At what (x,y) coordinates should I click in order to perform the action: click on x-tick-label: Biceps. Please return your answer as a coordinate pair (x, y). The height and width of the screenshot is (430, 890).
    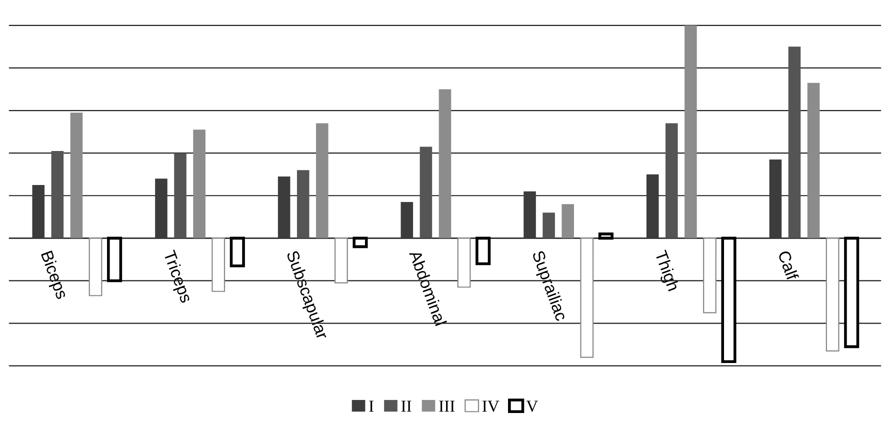
    Looking at the image, I should click on (53, 275).